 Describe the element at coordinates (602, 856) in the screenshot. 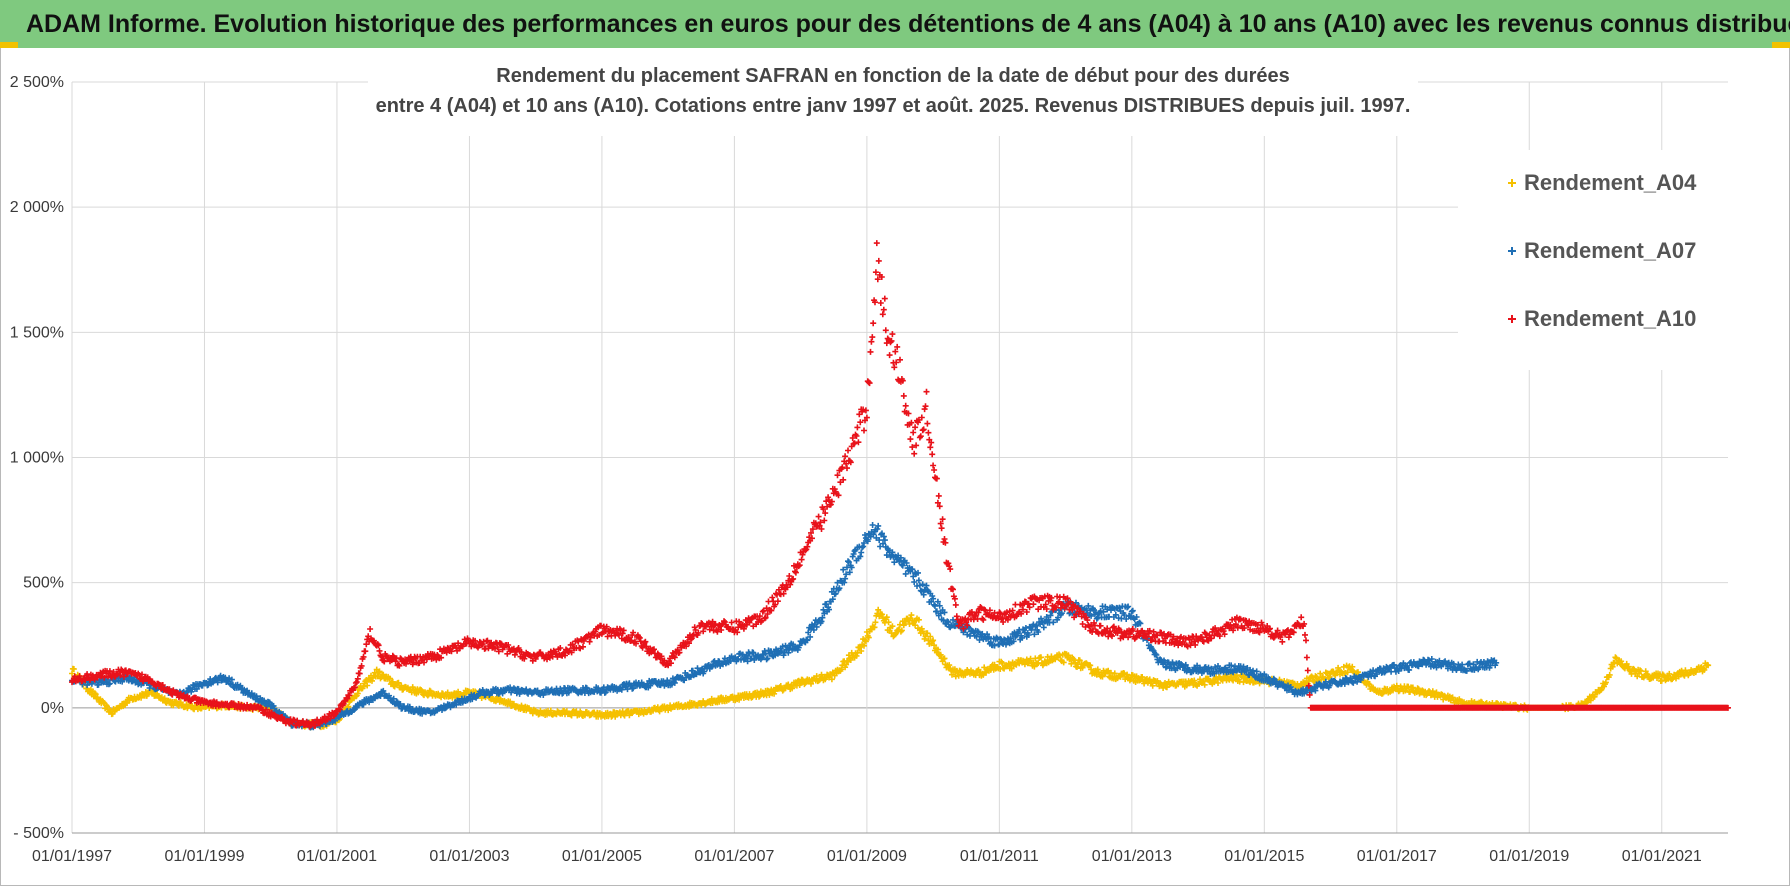

I see `x-tick-label: 01/01/2005` at that location.